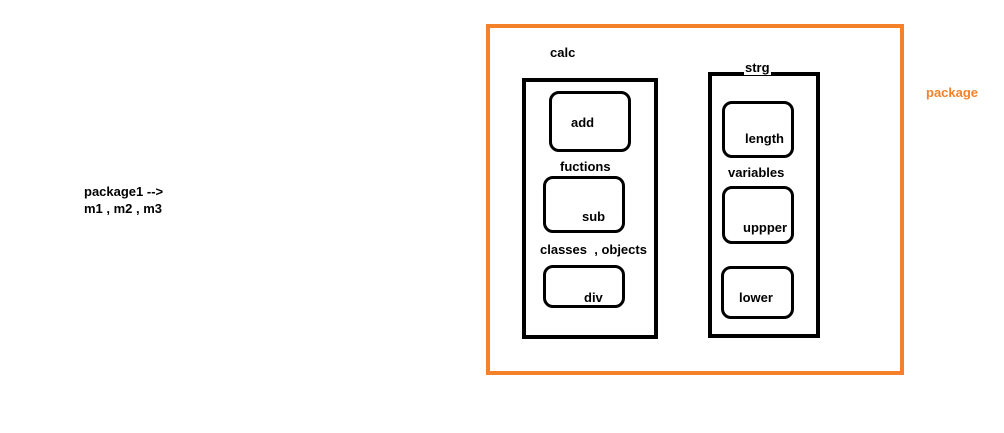  Describe the element at coordinates (584, 286) in the screenshot. I see `div-function-box` at that location.